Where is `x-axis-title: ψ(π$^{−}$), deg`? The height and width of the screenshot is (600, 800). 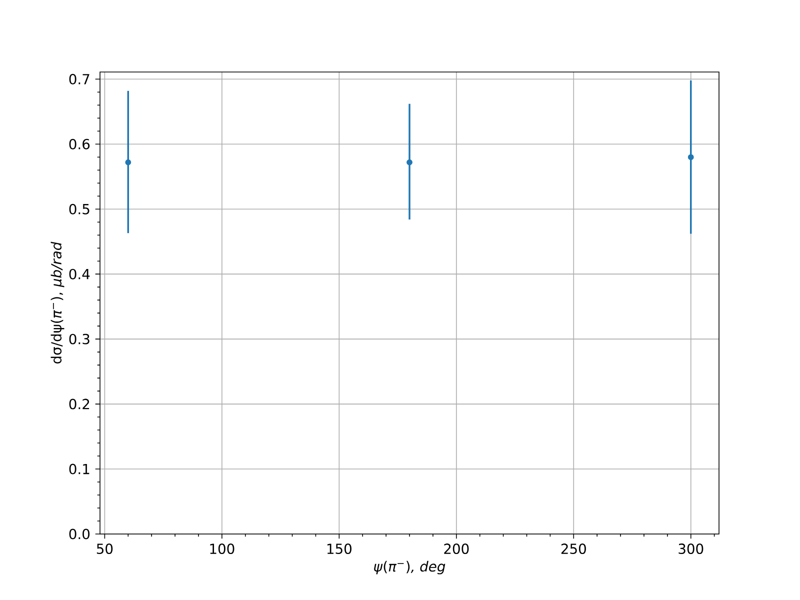 x-axis-title: ψ(π$^{−}$), deg is located at coordinates (410, 567).